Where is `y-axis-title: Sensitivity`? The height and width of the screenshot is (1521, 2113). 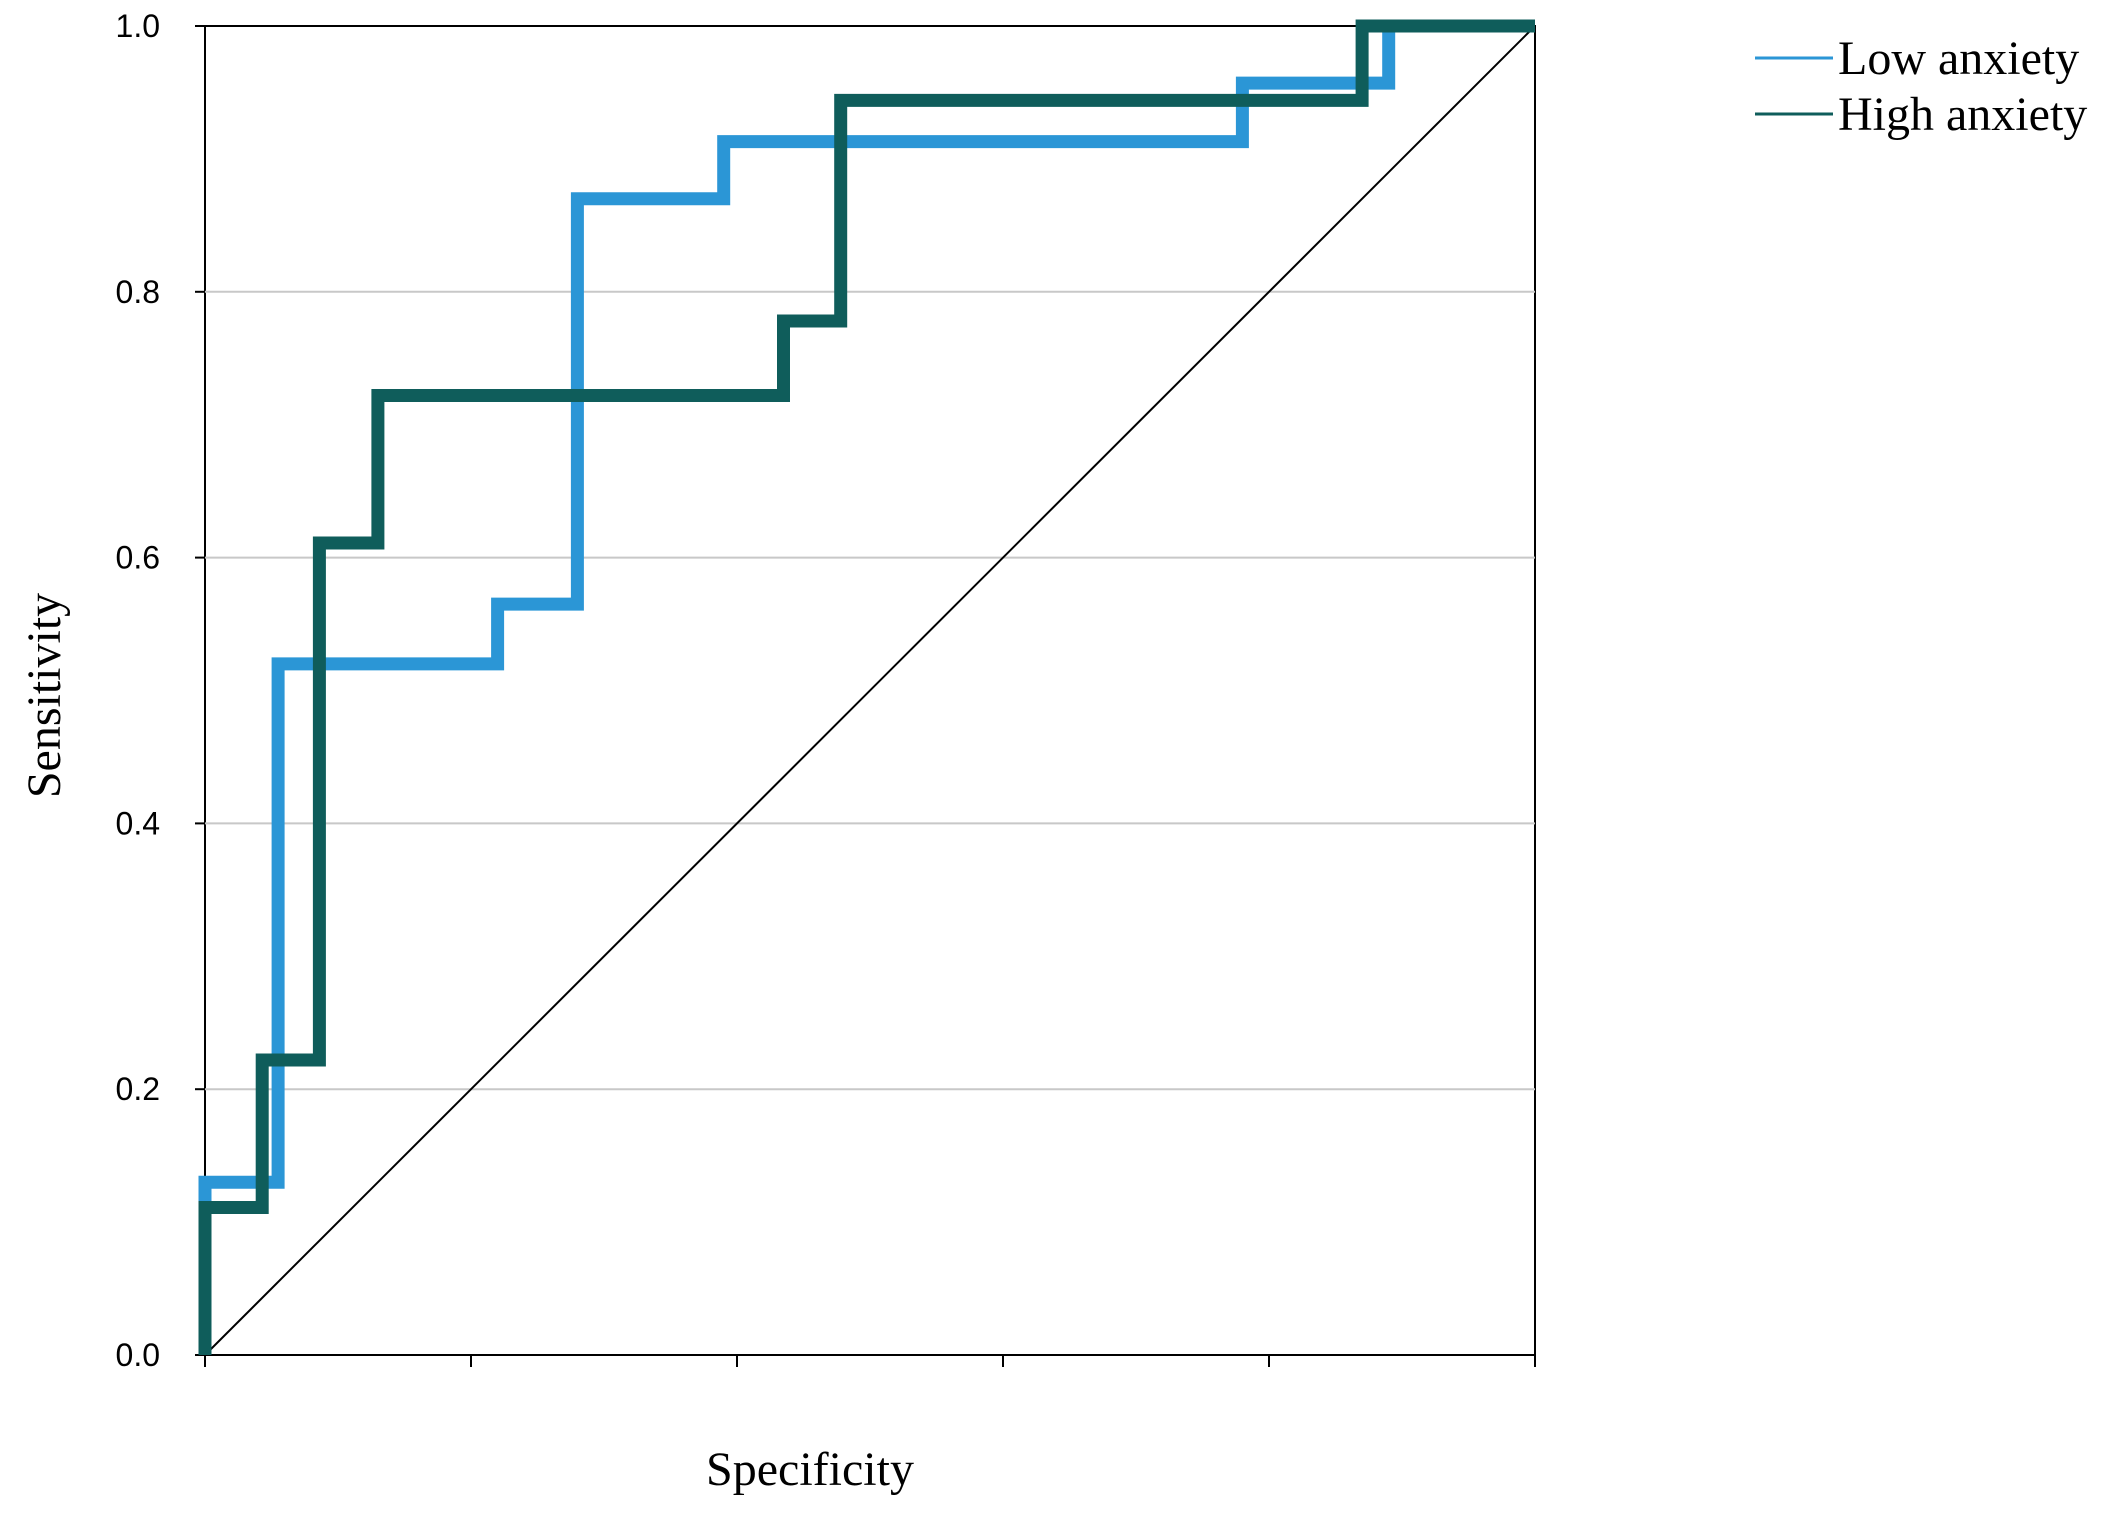
y-axis-title: Sensitivity is located at coordinates (44, 695).